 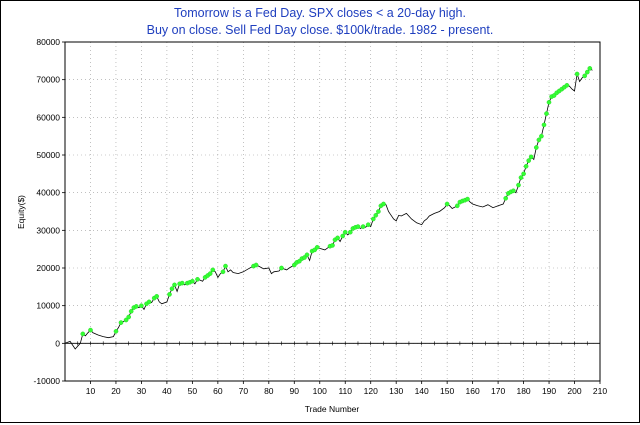 What do you see at coordinates (332, 343) in the screenshot?
I see `zero-axis` at bounding box center [332, 343].